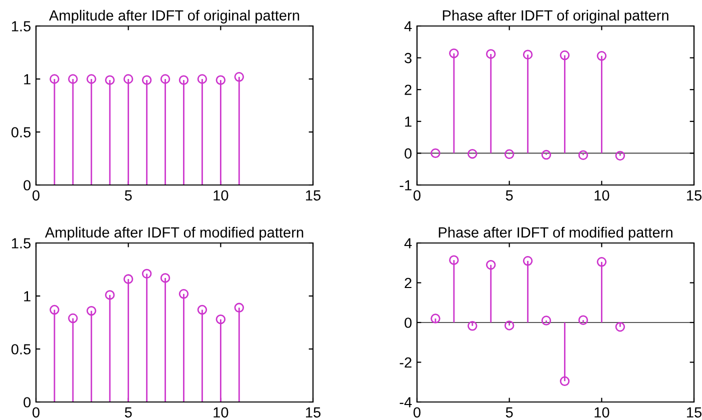 This screenshot has height=420, width=702. What do you see at coordinates (174, 17) in the screenshot?
I see `chart-title: Amplitude after IDFT of original pattern` at bounding box center [174, 17].